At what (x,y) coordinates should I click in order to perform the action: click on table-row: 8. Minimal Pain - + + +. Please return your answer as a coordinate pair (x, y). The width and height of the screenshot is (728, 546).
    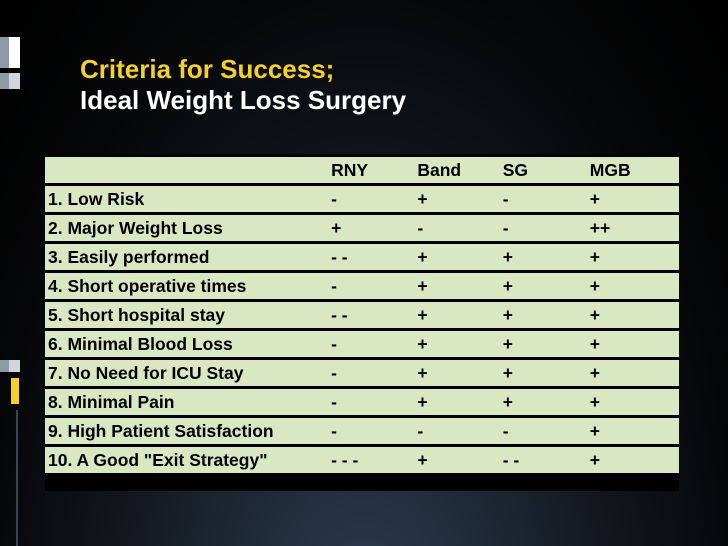
    Looking at the image, I should click on (362, 402).